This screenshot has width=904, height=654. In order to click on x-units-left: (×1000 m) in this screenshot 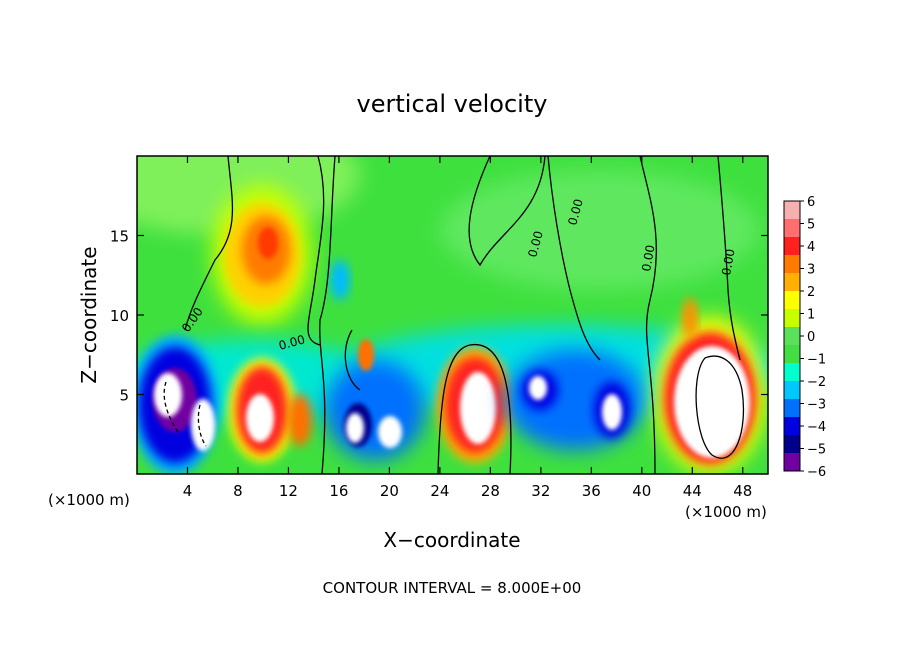, I will do `click(89, 500)`.